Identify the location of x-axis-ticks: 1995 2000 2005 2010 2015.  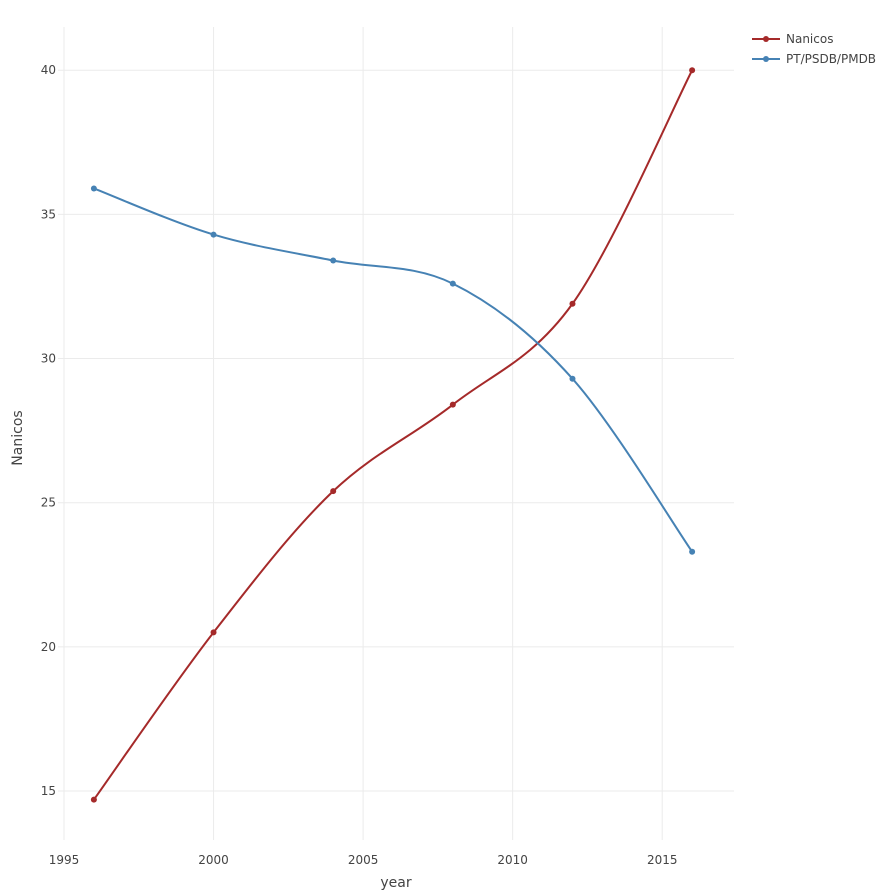
(363, 860).